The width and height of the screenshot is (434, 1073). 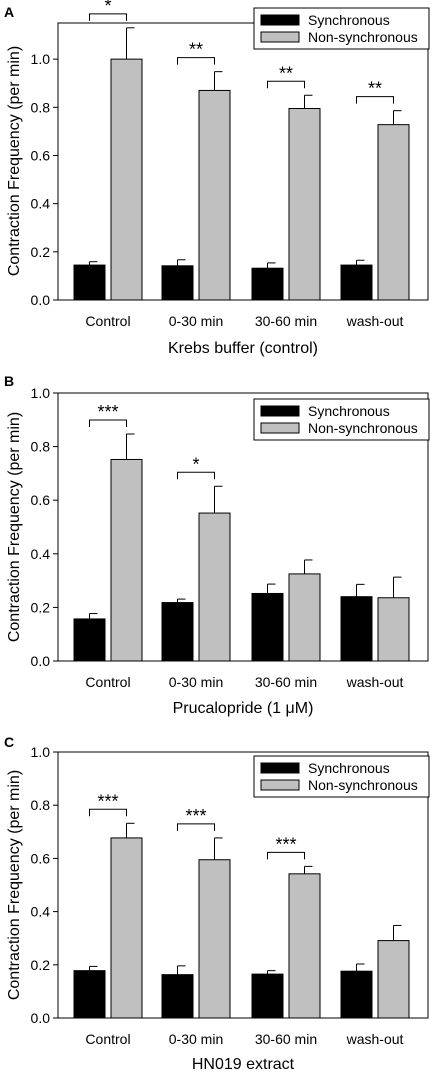 What do you see at coordinates (243, 708) in the screenshot?
I see `x-axis-label: Prucalopride (1 μM)` at bounding box center [243, 708].